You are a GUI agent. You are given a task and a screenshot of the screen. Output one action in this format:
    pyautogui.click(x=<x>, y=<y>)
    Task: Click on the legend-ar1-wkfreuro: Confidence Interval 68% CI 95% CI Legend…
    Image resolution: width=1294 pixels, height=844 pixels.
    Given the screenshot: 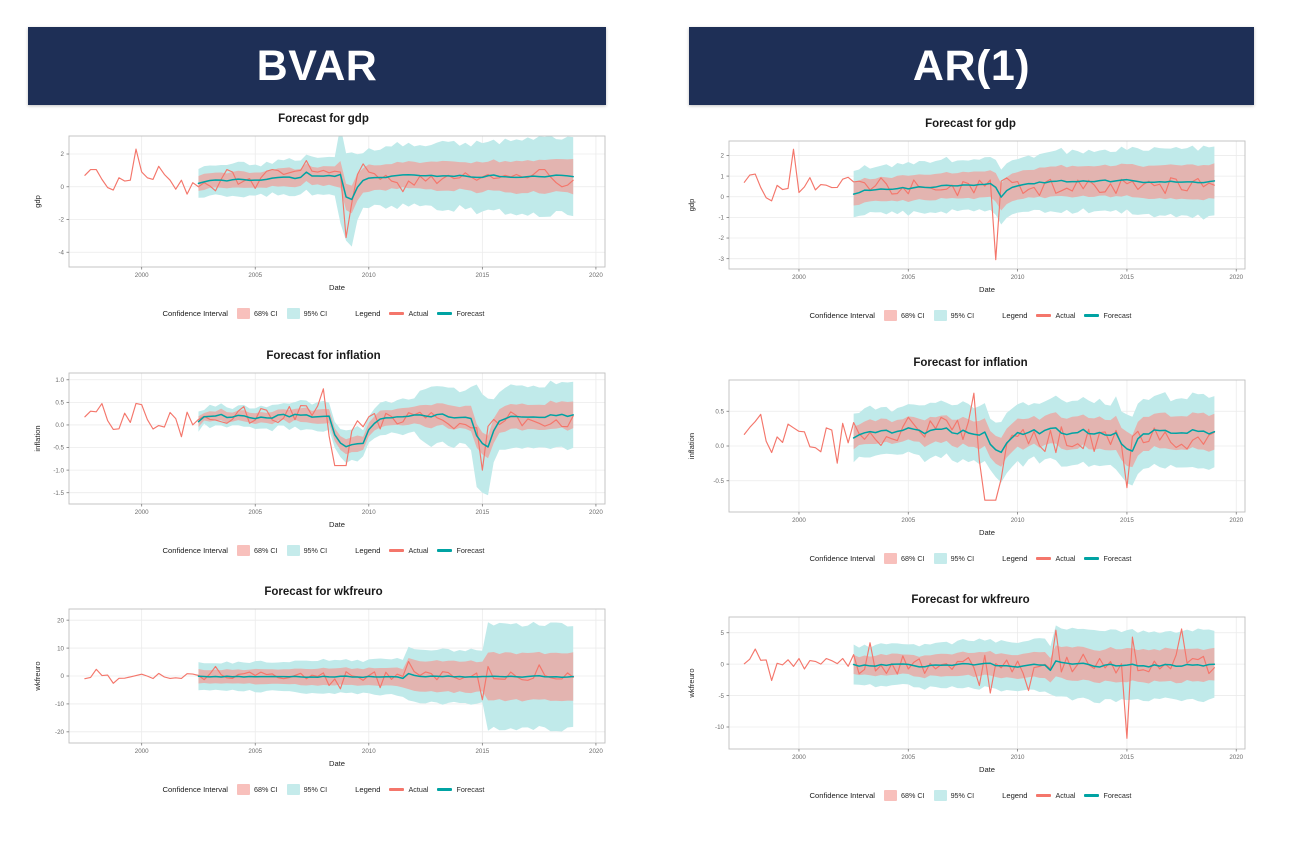 What is the action you would take?
    pyautogui.click(x=970, y=795)
    